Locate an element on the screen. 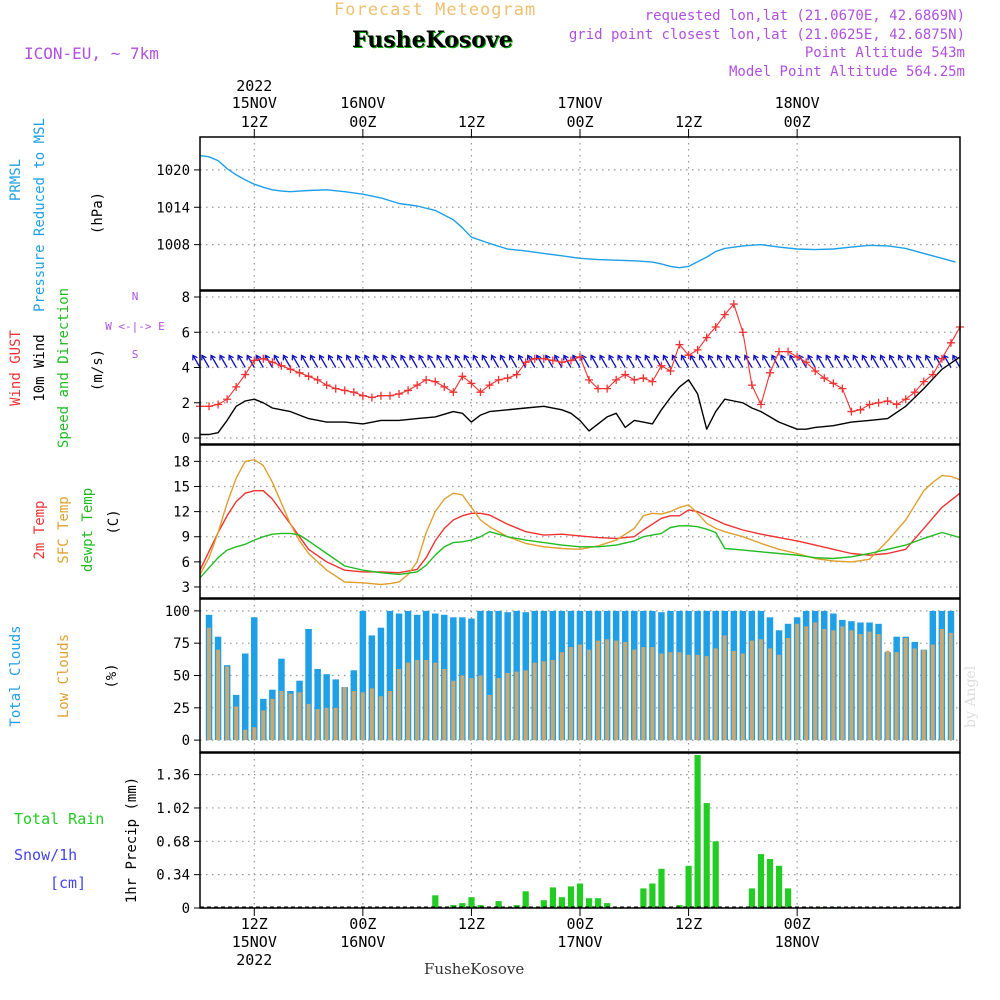 The image size is (1000, 1000). temp-dewpt-line is located at coordinates (580, 552).